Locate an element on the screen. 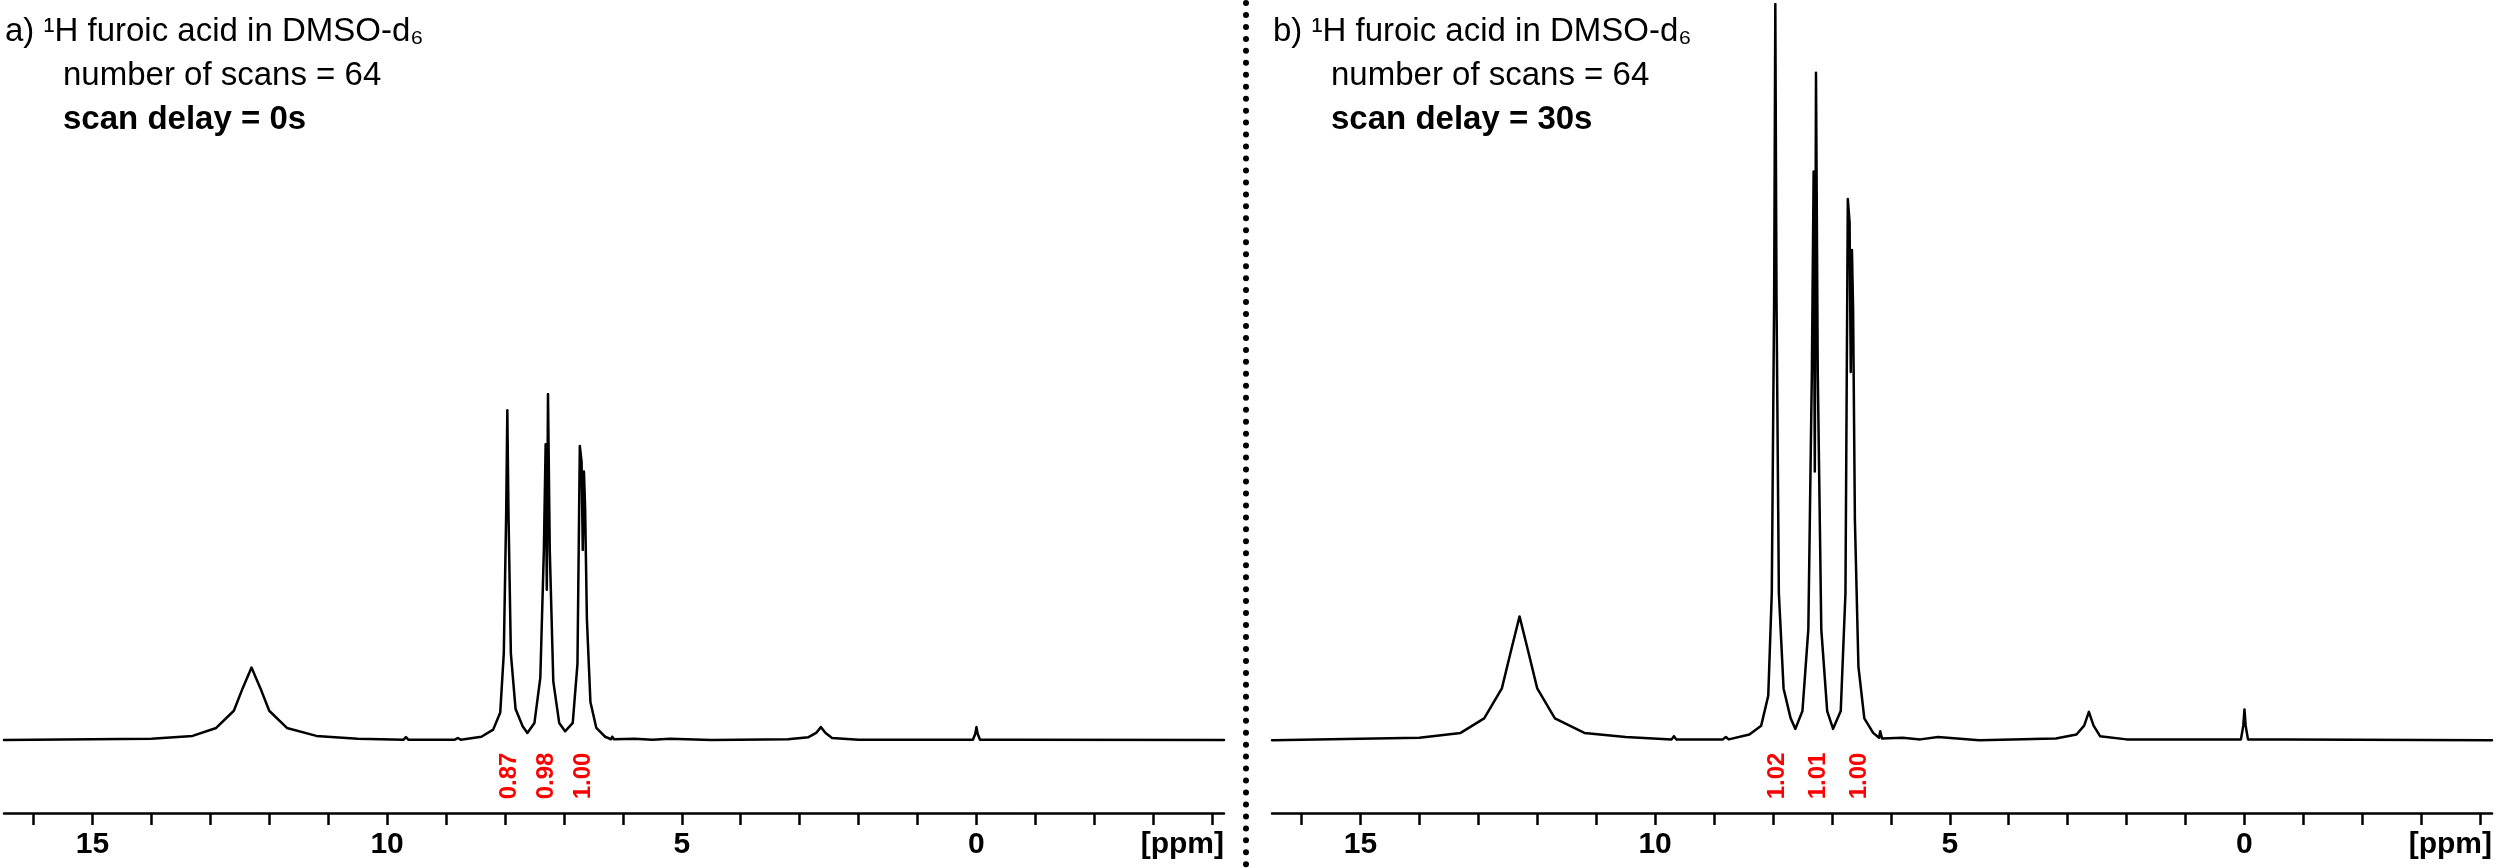 The width and height of the screenshot is (2500, 868). chart-title: a) ¹H furoic acid in DMSO-d₆ is located at coordinates (214, 29).